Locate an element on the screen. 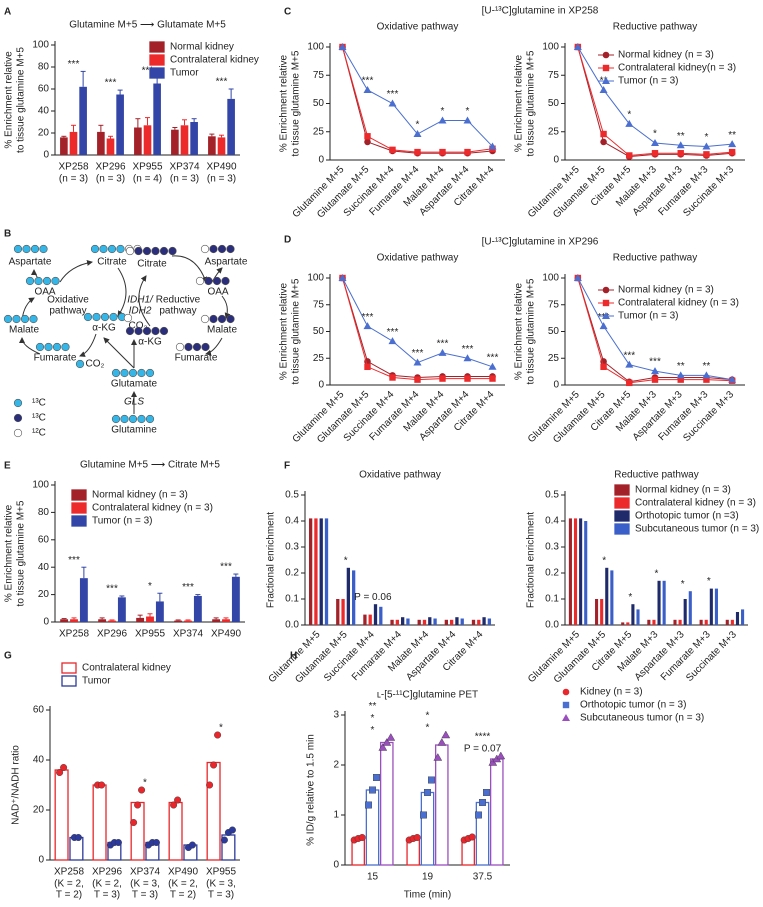 This screenshot has width=763, height=907. y-tick-label: 0.1 is located at coordinates (552, 599).